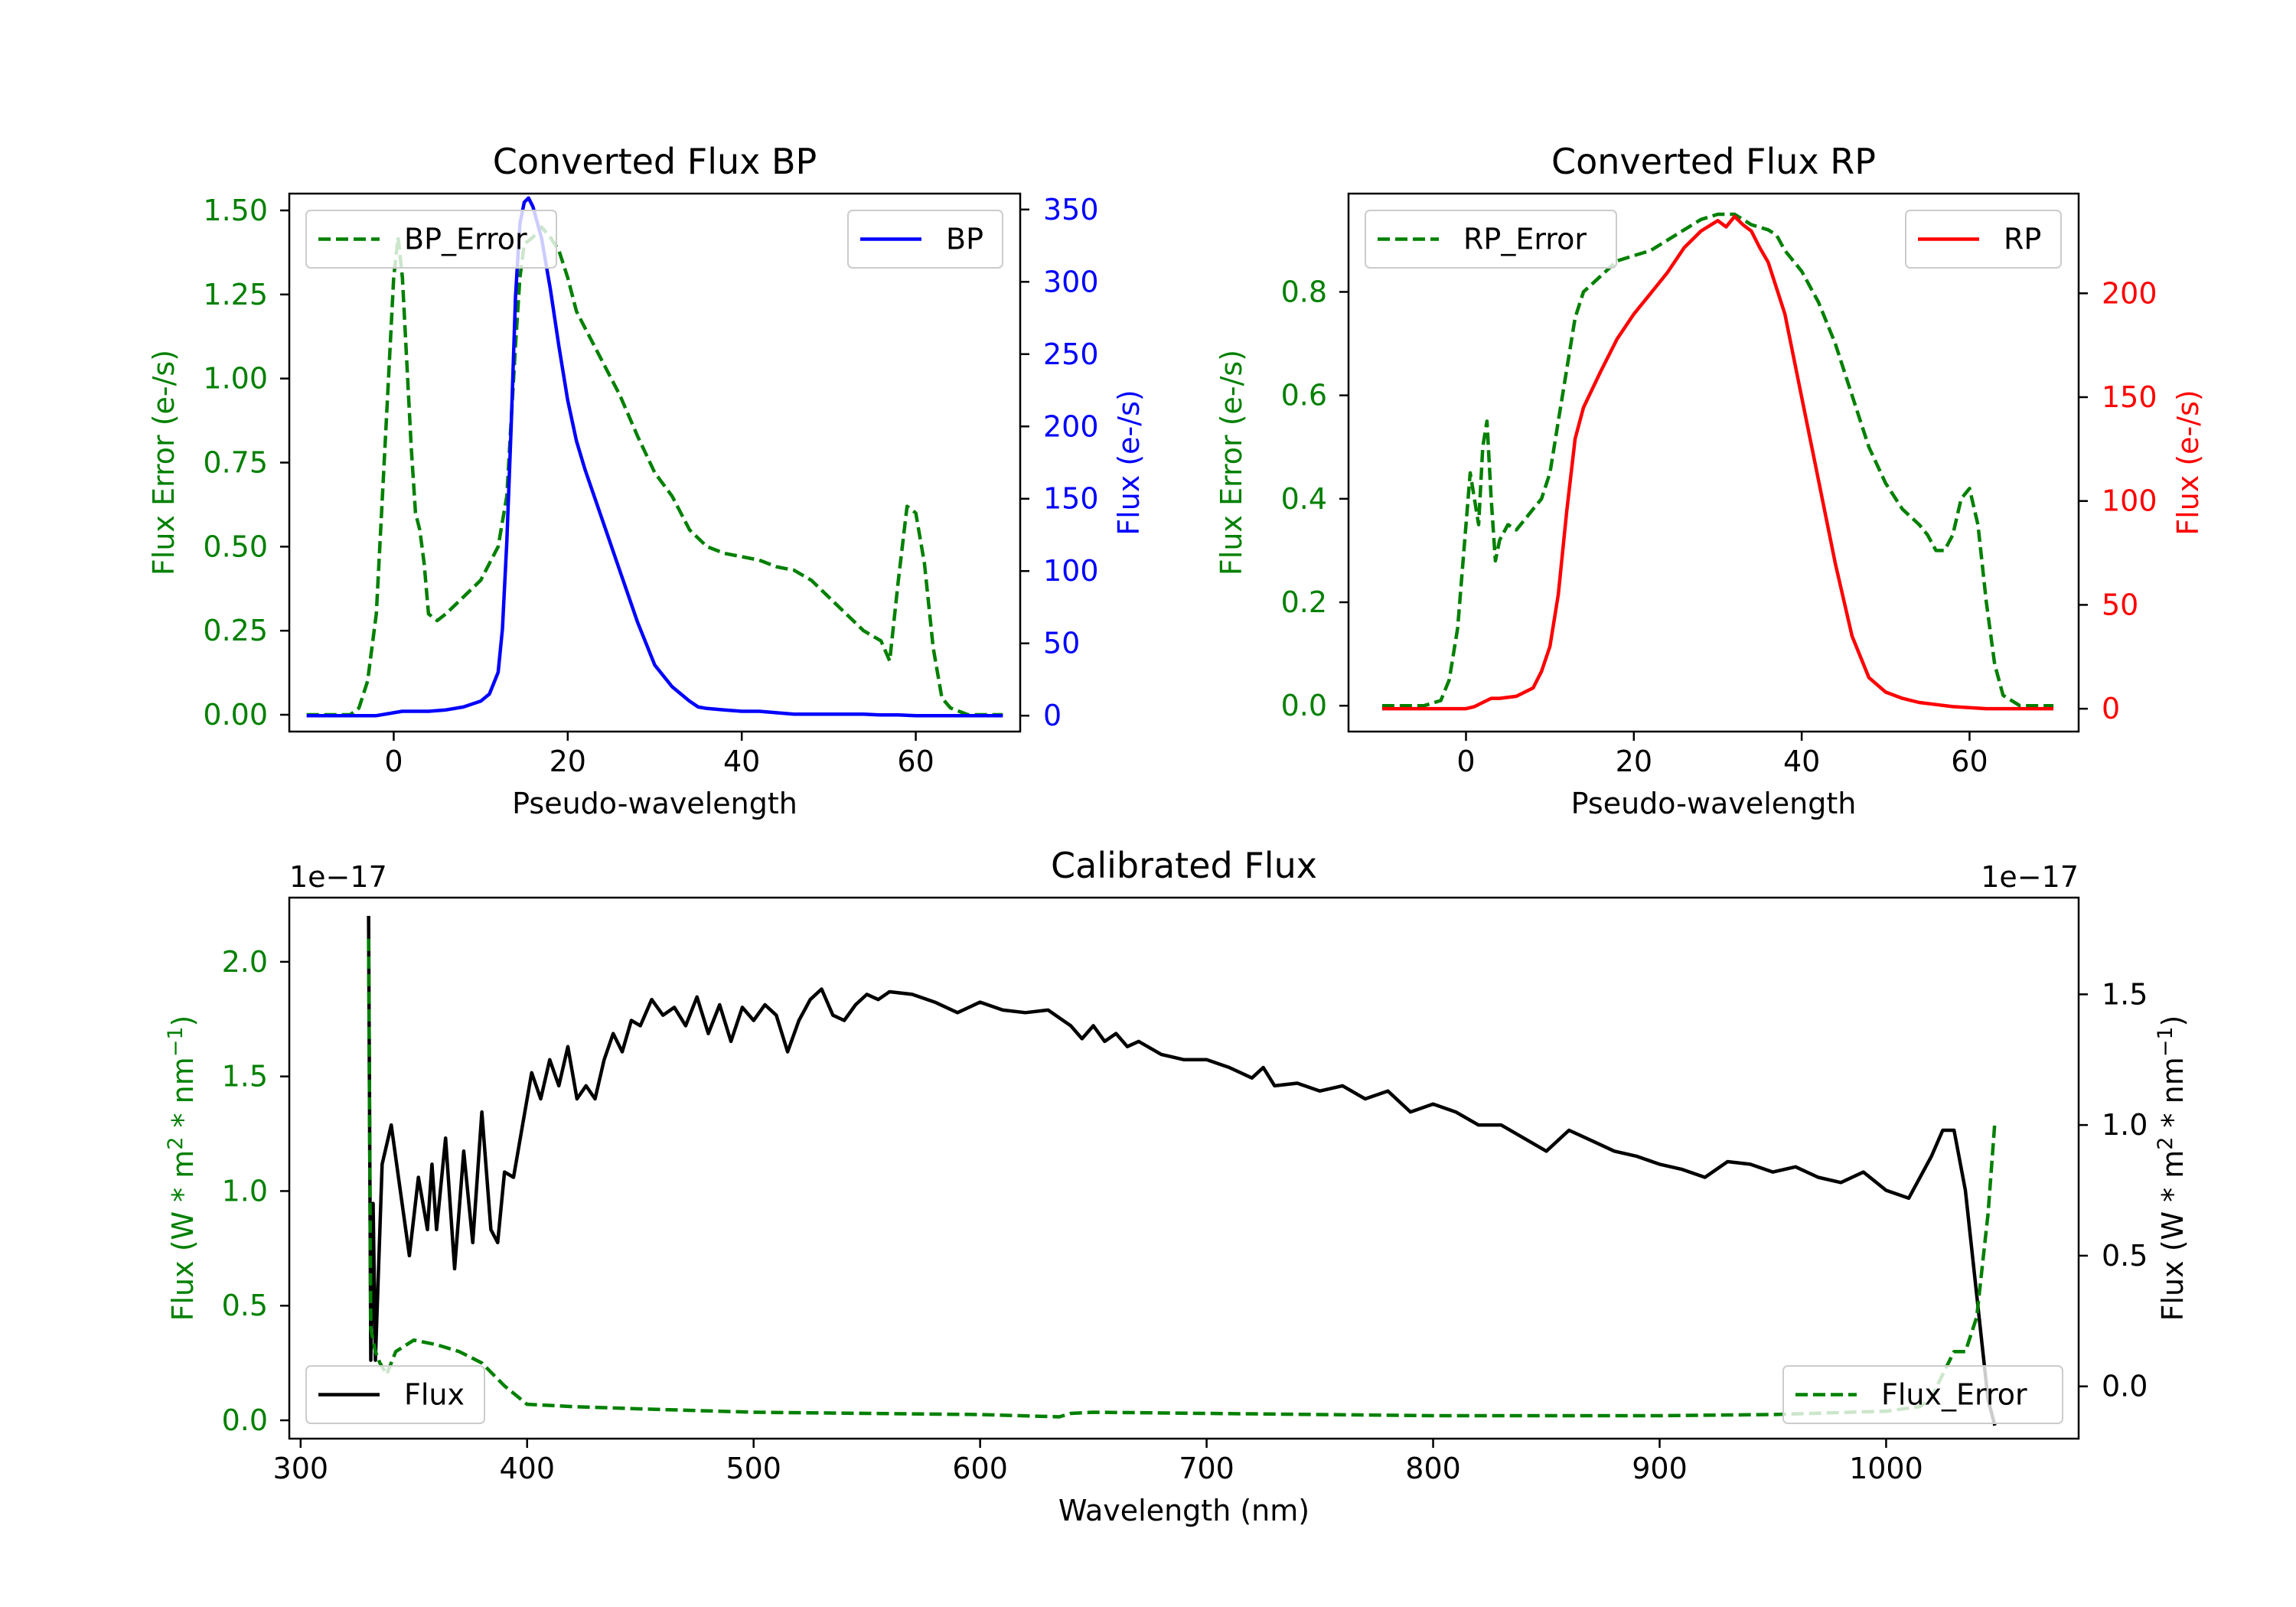 Image resolution: width=2296 pixels, height=1607 pixels. Describe the element at coordinates (301, 1468) in the screenshot. I see `x-tick-label: 300` at that location.